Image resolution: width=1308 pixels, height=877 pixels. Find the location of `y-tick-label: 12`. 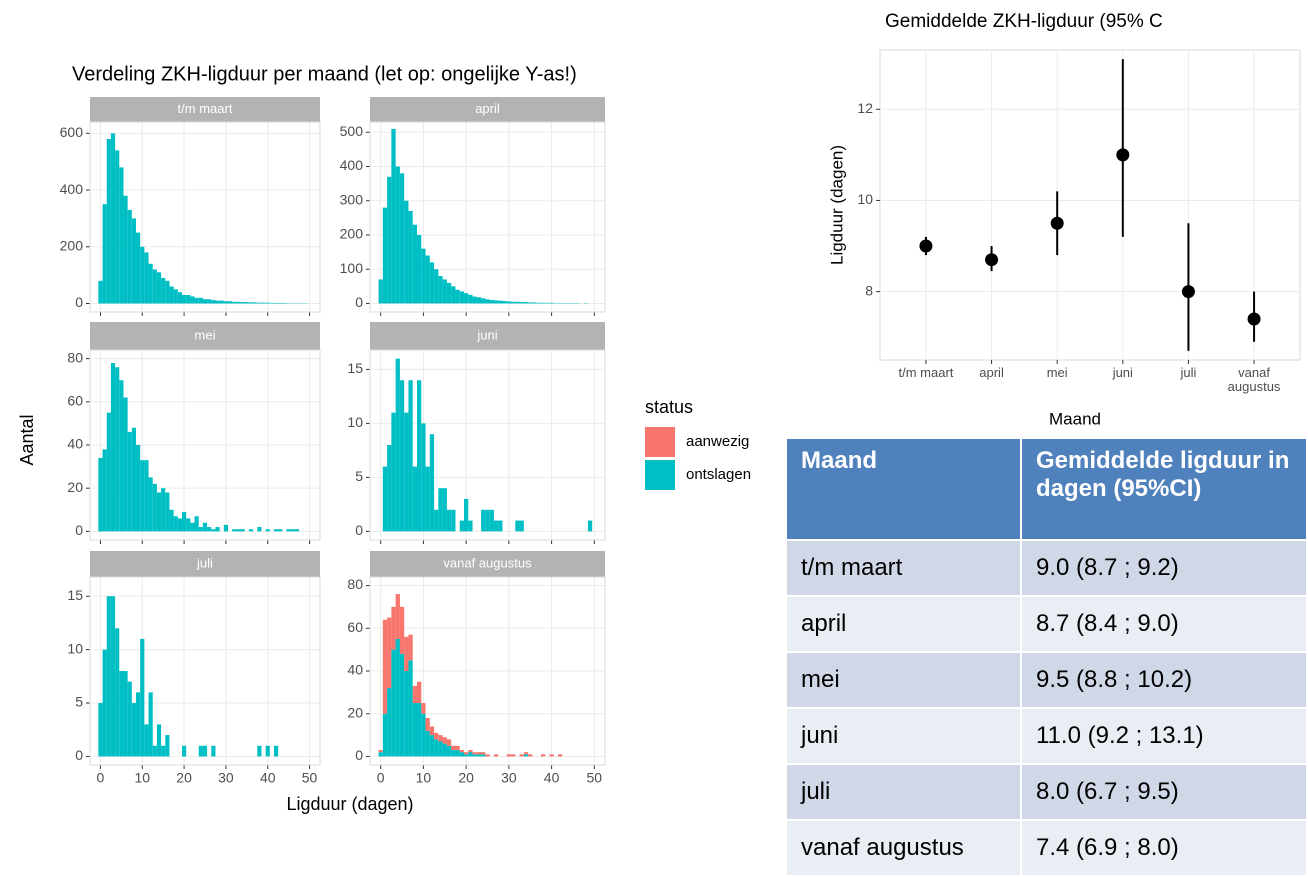

y-tick-label: 12 is located at coordinates (865, 108).